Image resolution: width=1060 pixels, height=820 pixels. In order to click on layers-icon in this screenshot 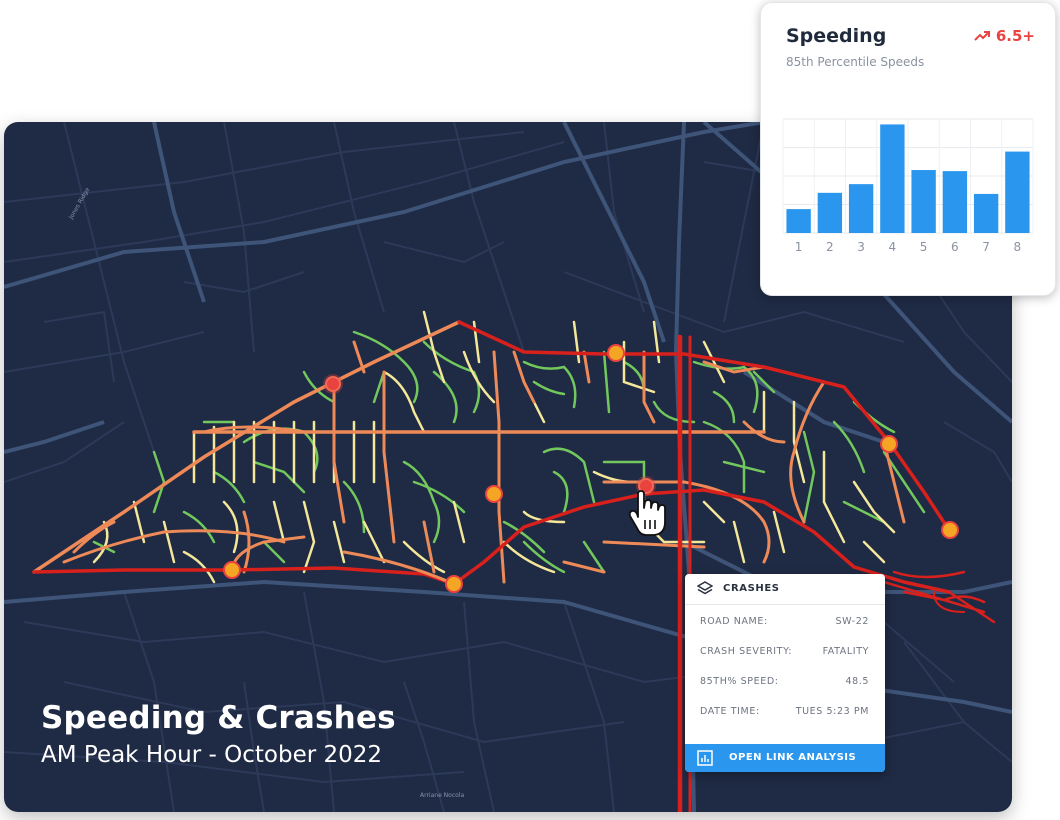, I will do `click(705, 588)`.